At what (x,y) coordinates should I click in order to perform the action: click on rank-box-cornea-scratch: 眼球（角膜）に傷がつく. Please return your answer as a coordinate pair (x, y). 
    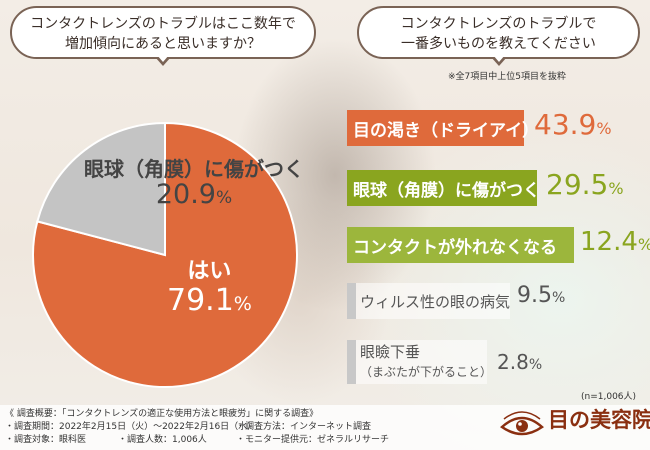
    Looking at the image, I should click on (443, 188).